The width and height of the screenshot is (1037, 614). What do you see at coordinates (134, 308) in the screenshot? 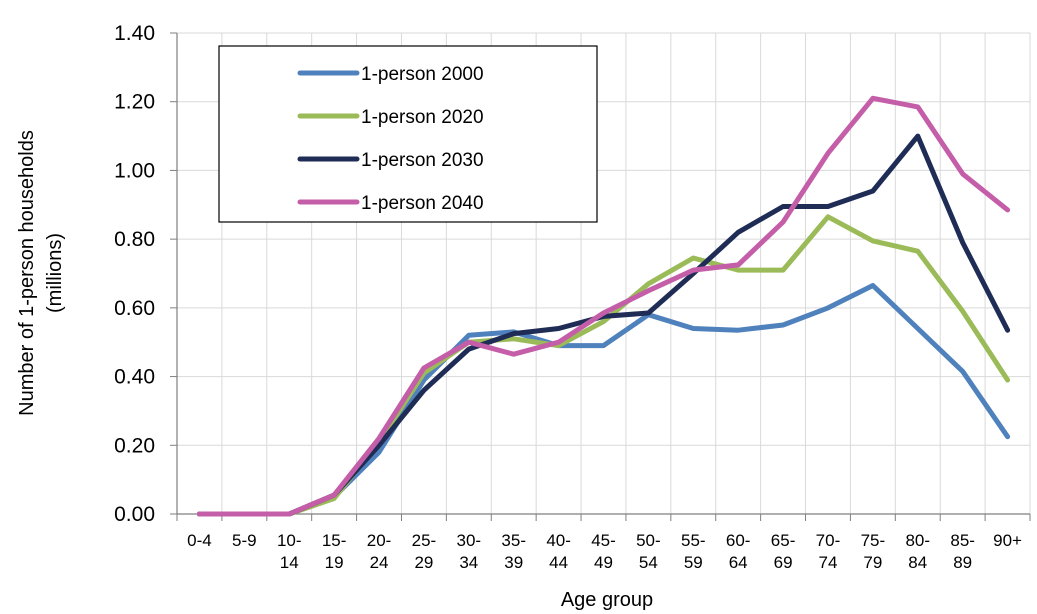
I see `y-tick-label: 0.60` at bounding box center [134, 308].